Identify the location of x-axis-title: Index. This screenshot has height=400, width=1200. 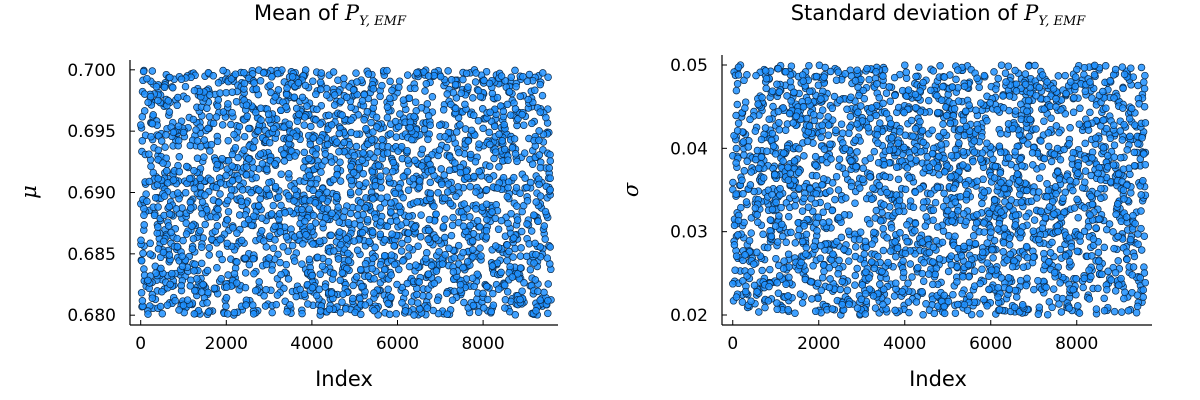
(344, 379).